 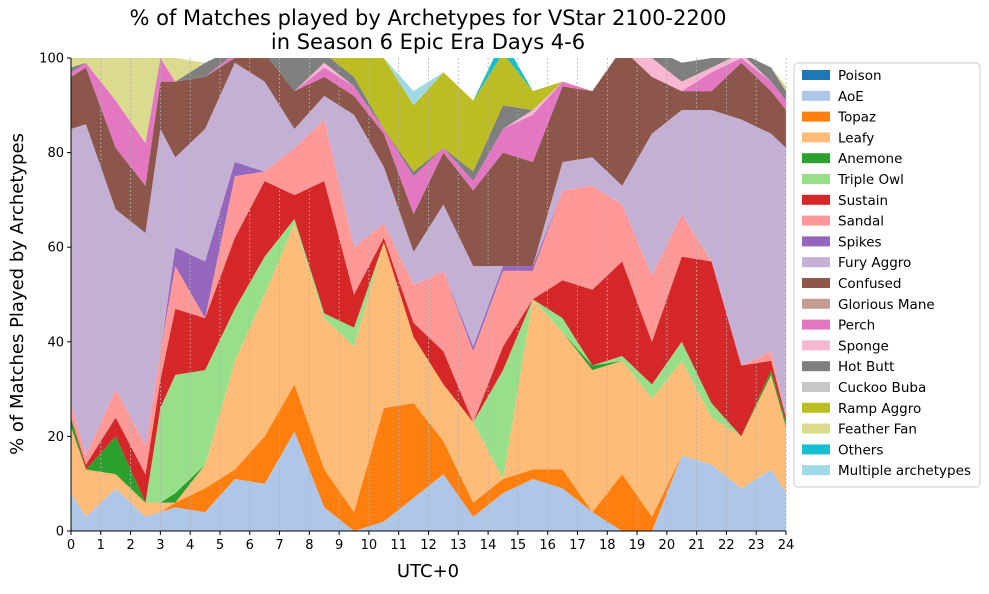 I want to click on legend-label: Perch, so click(x=856, y=326).